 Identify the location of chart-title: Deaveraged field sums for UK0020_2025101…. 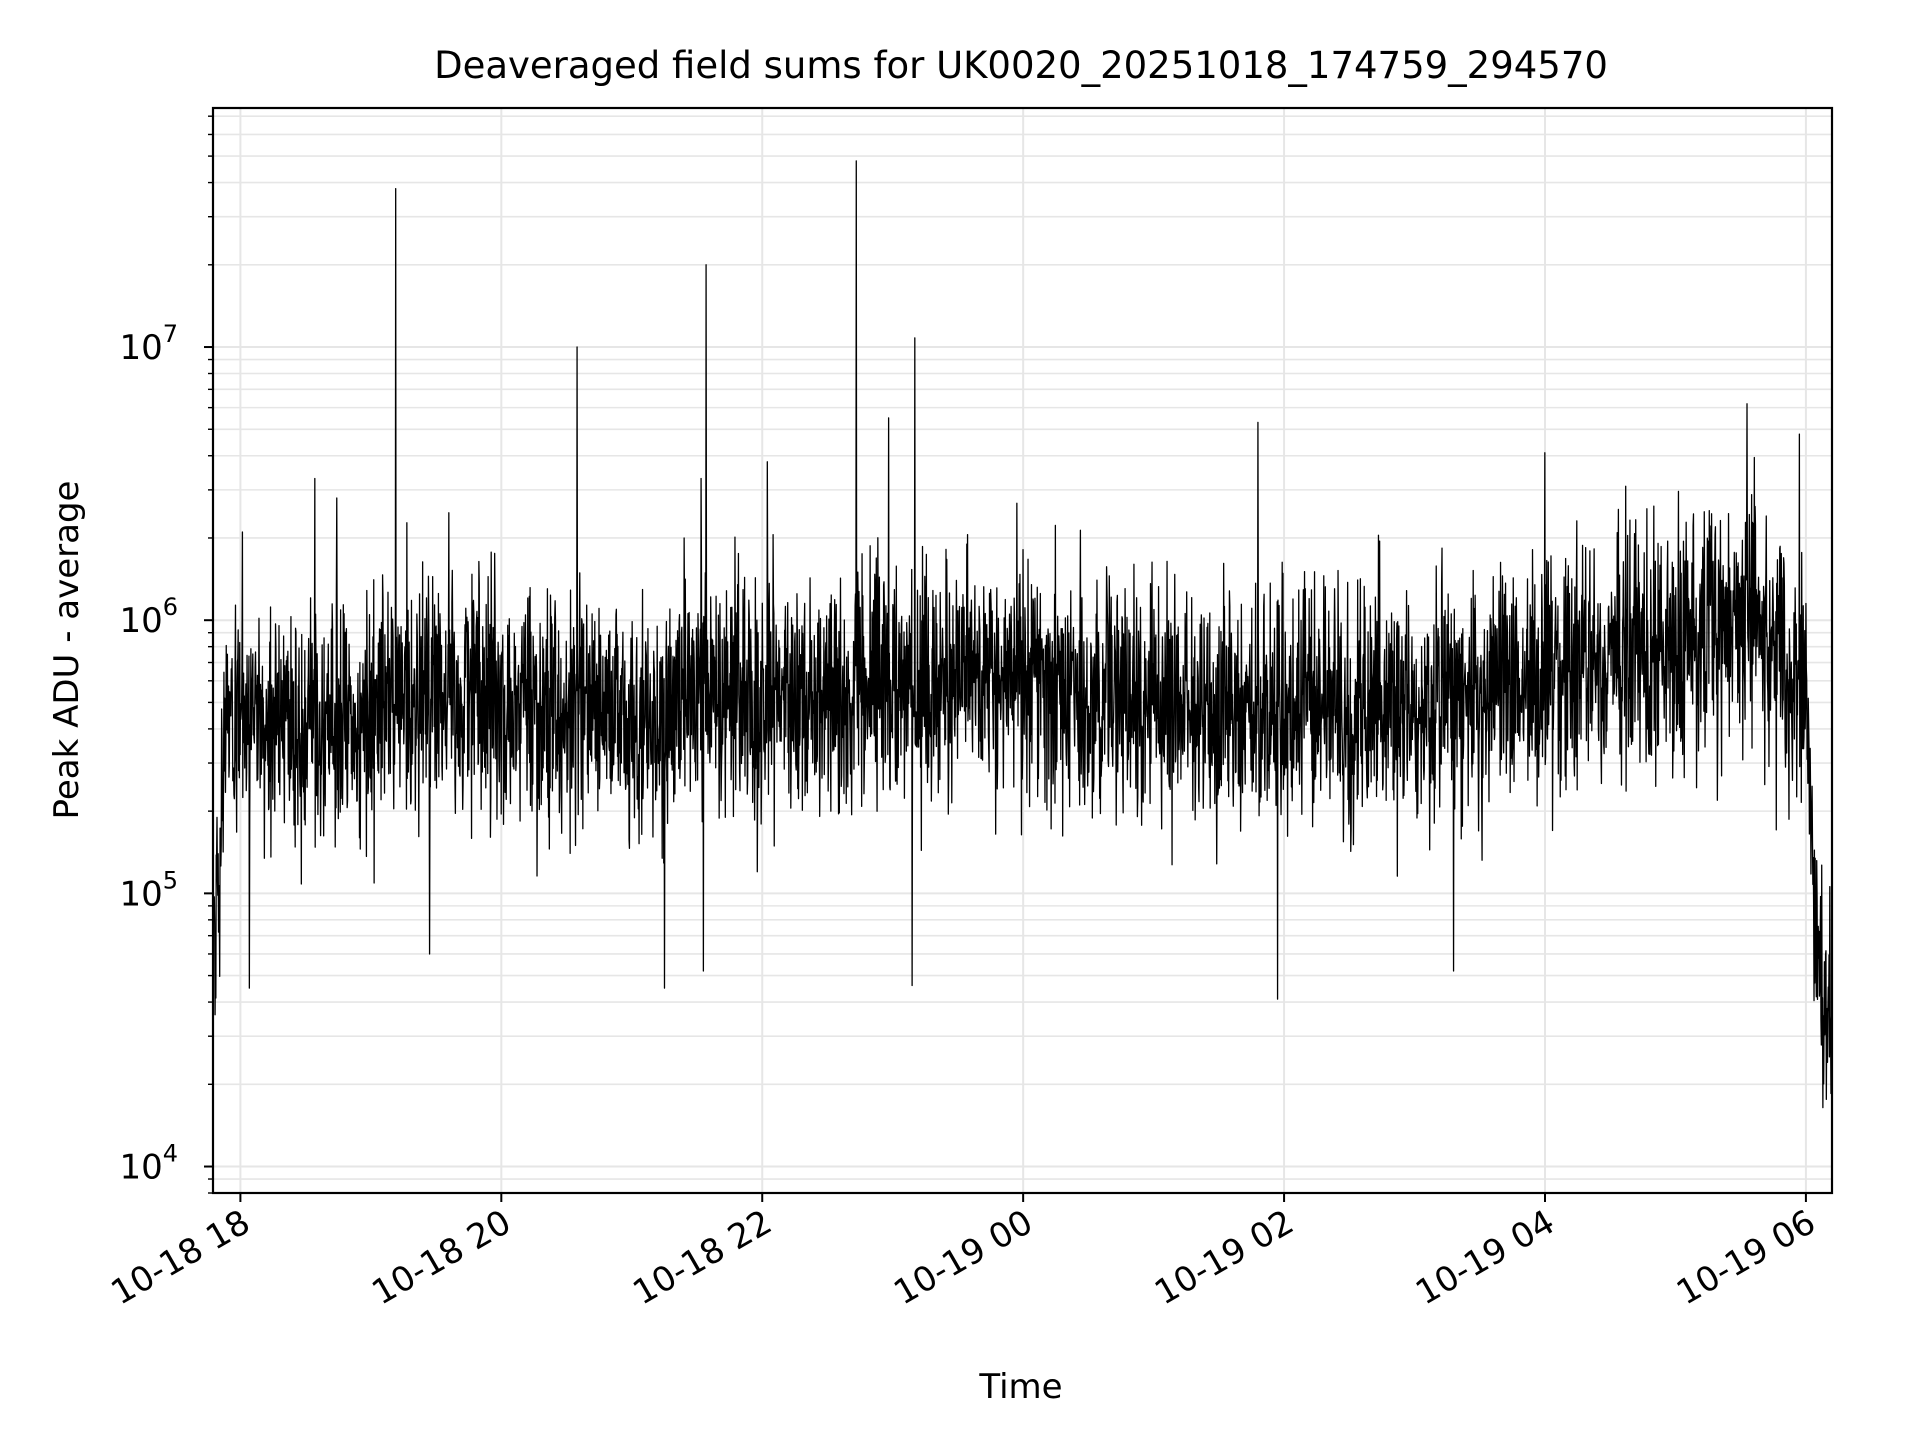
(1021, 65).